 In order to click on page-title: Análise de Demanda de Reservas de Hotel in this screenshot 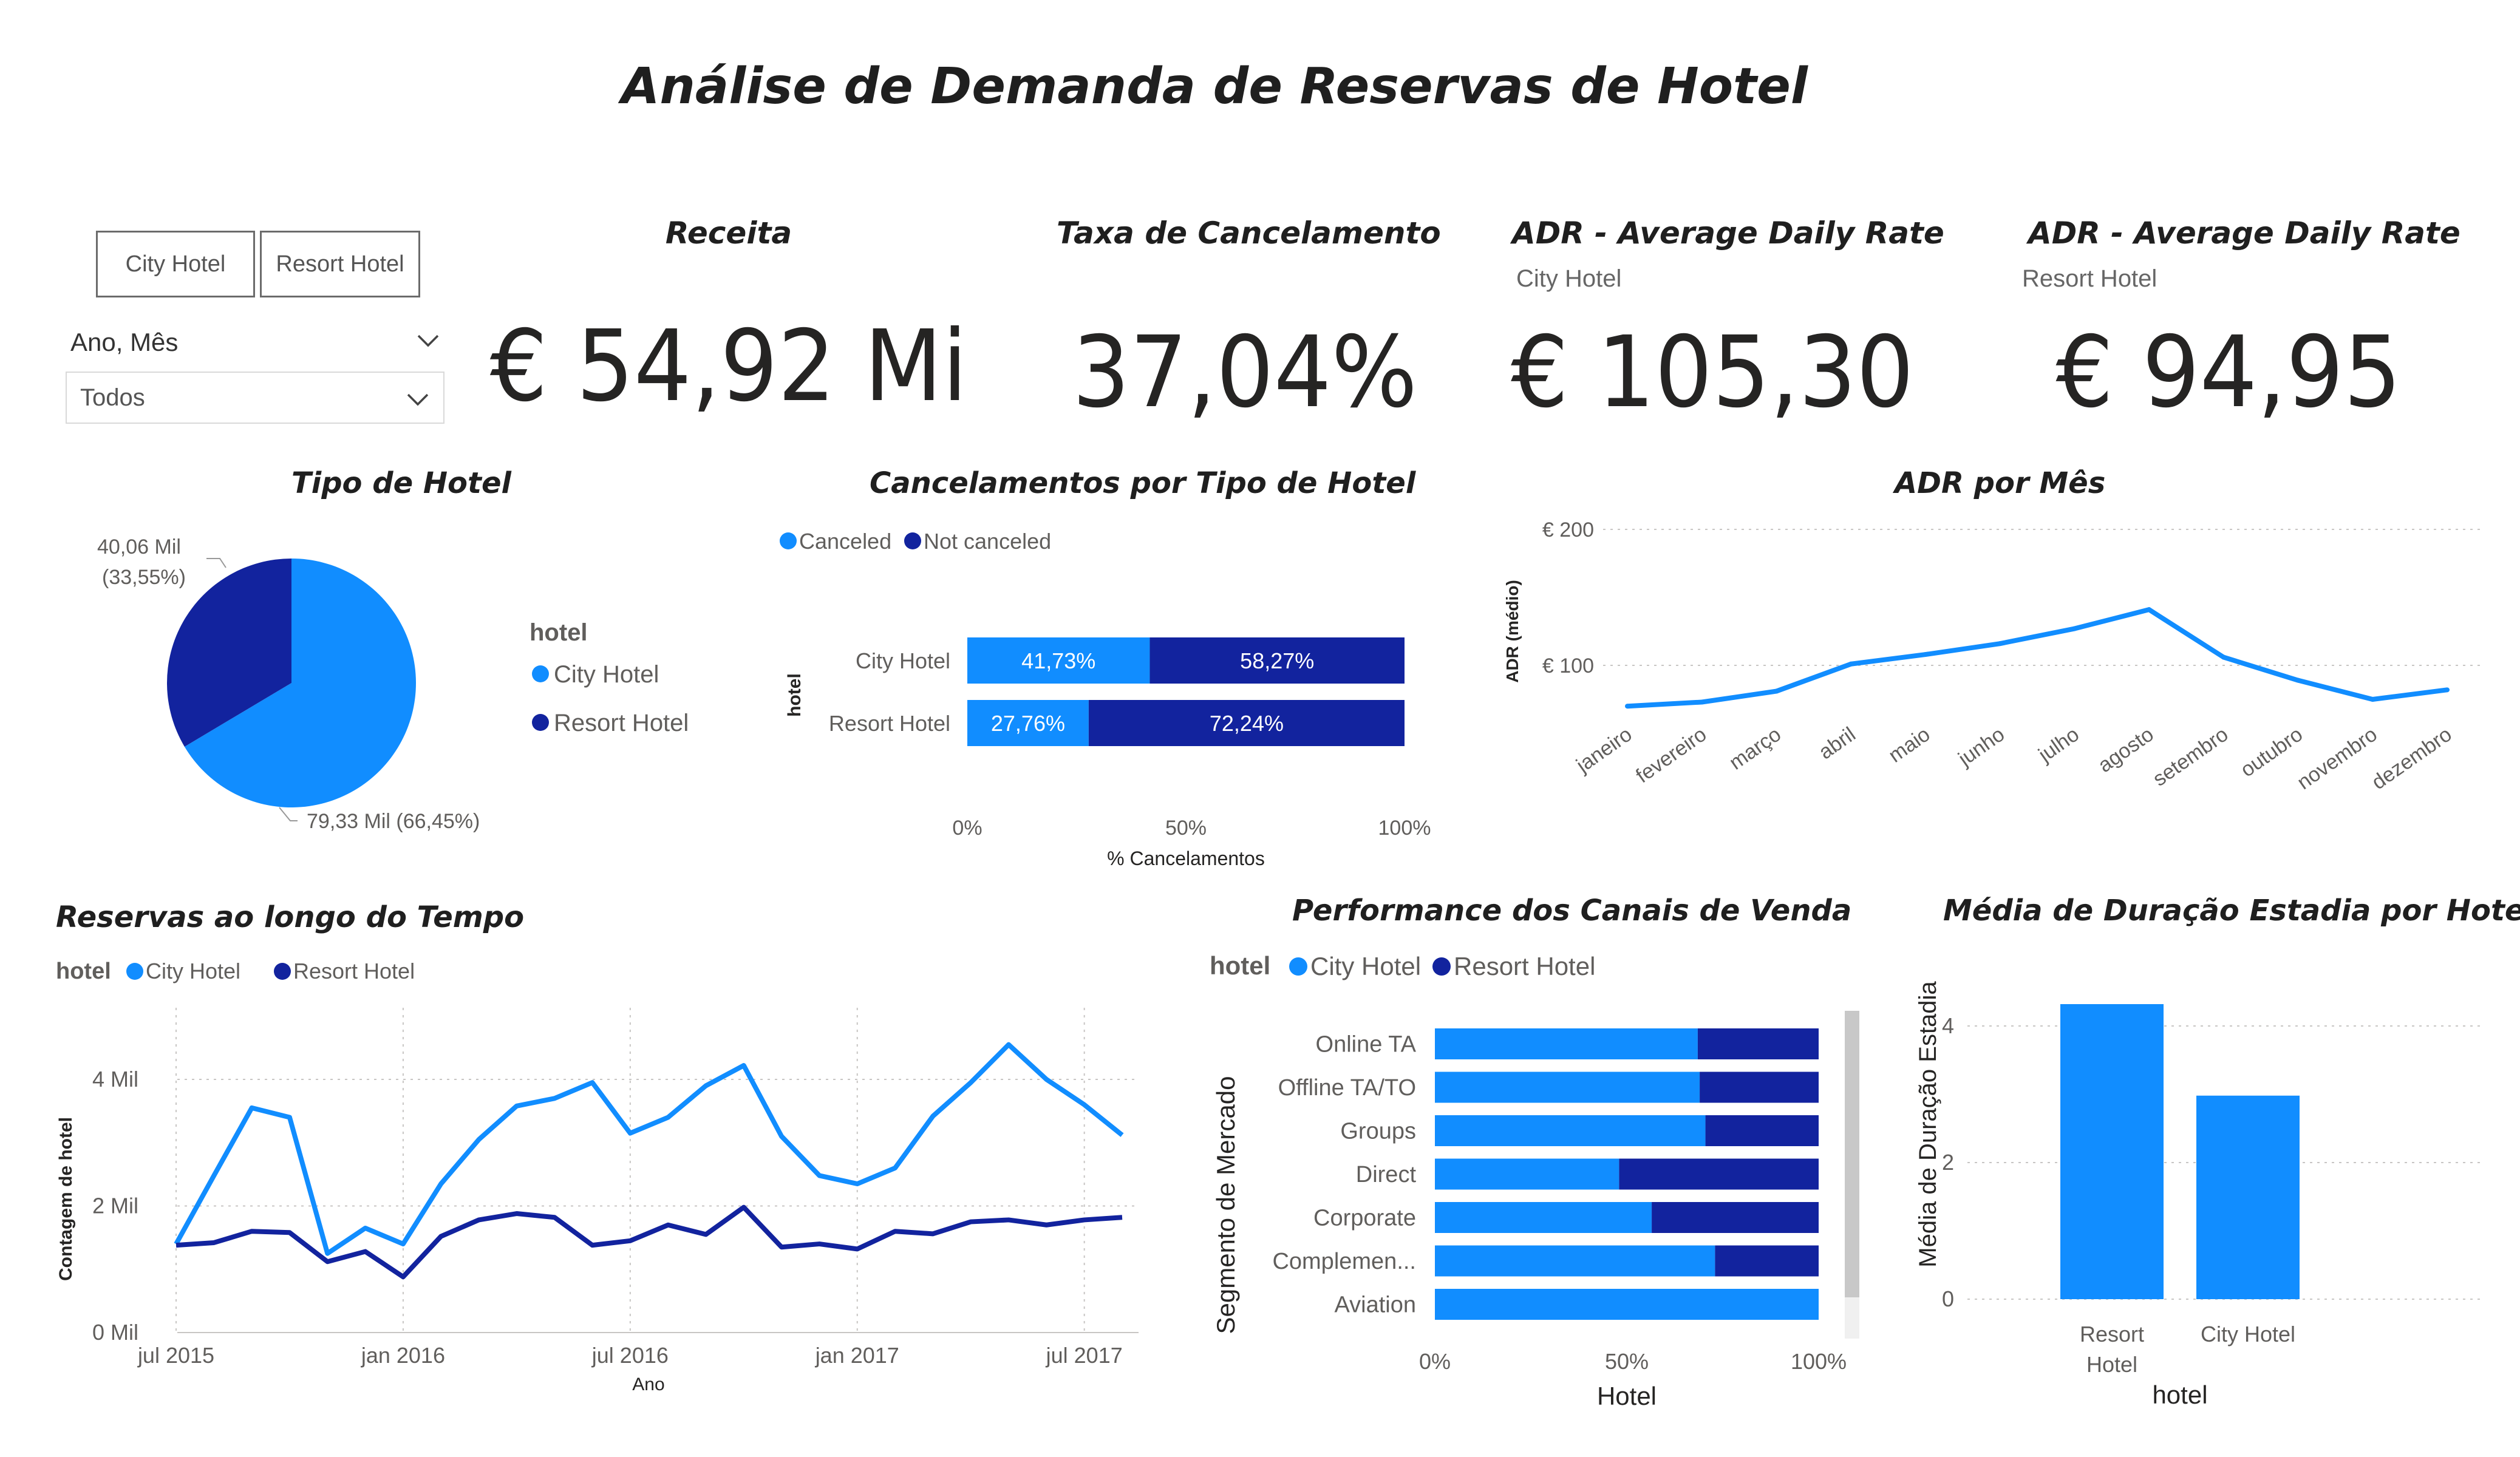, I will do `click(1214, 86)`.